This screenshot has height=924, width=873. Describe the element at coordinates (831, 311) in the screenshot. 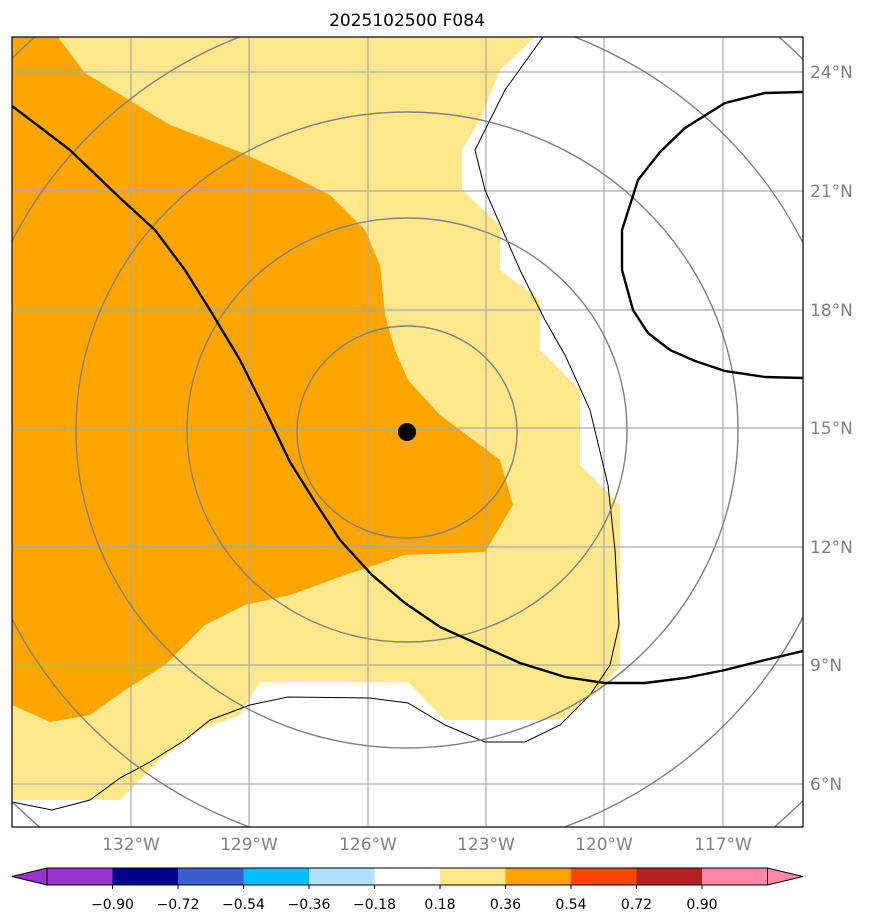

I see `lat-label: 18°N` at that location.